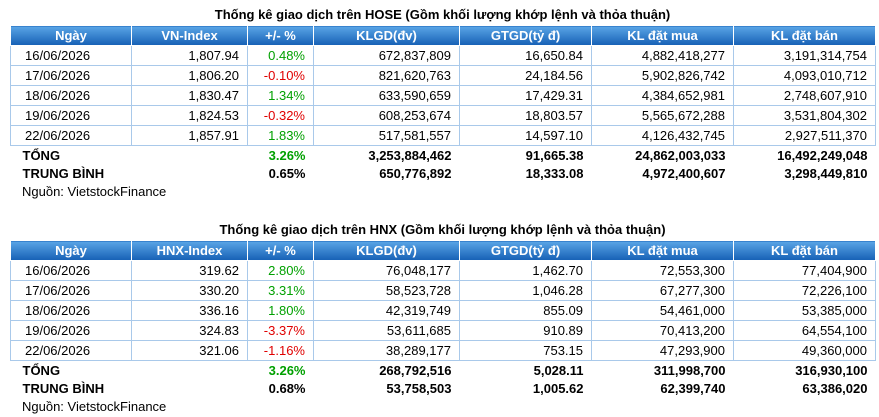 The height and width of the screenshot is (417, 879). What do you see at coordinates (804, 330) in the screenshot?
I see `cell: 64,554,100` at bounding box center [804, 330].